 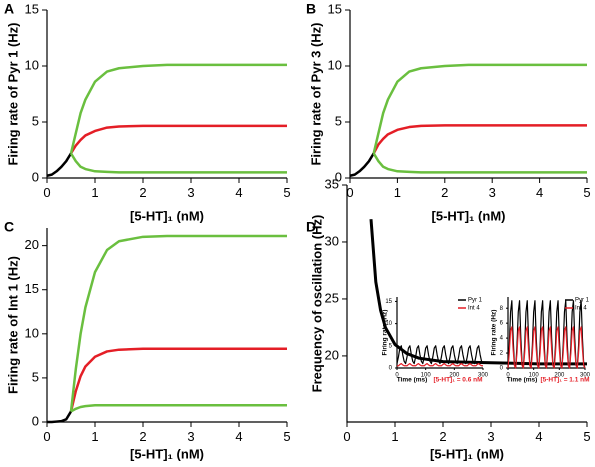 I want to click on y-axis-label: Firing rate of Int 1 (Hz), so click(x=12, y=325).